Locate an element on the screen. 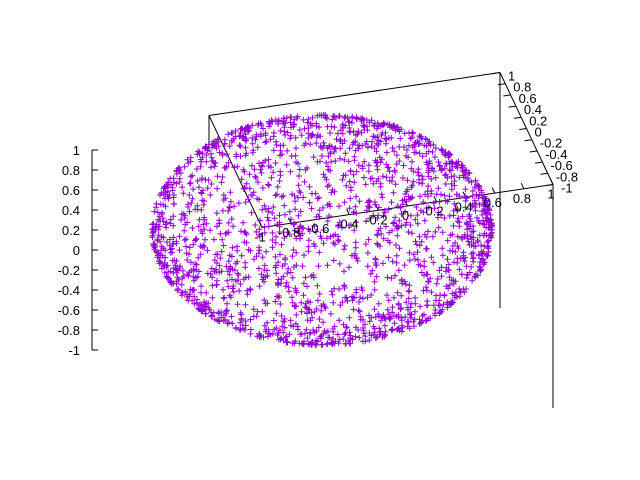 Image resolution: width=640 pixels, height=480 pixels. y-axis-left-edge is located at coordinates (235, 171).